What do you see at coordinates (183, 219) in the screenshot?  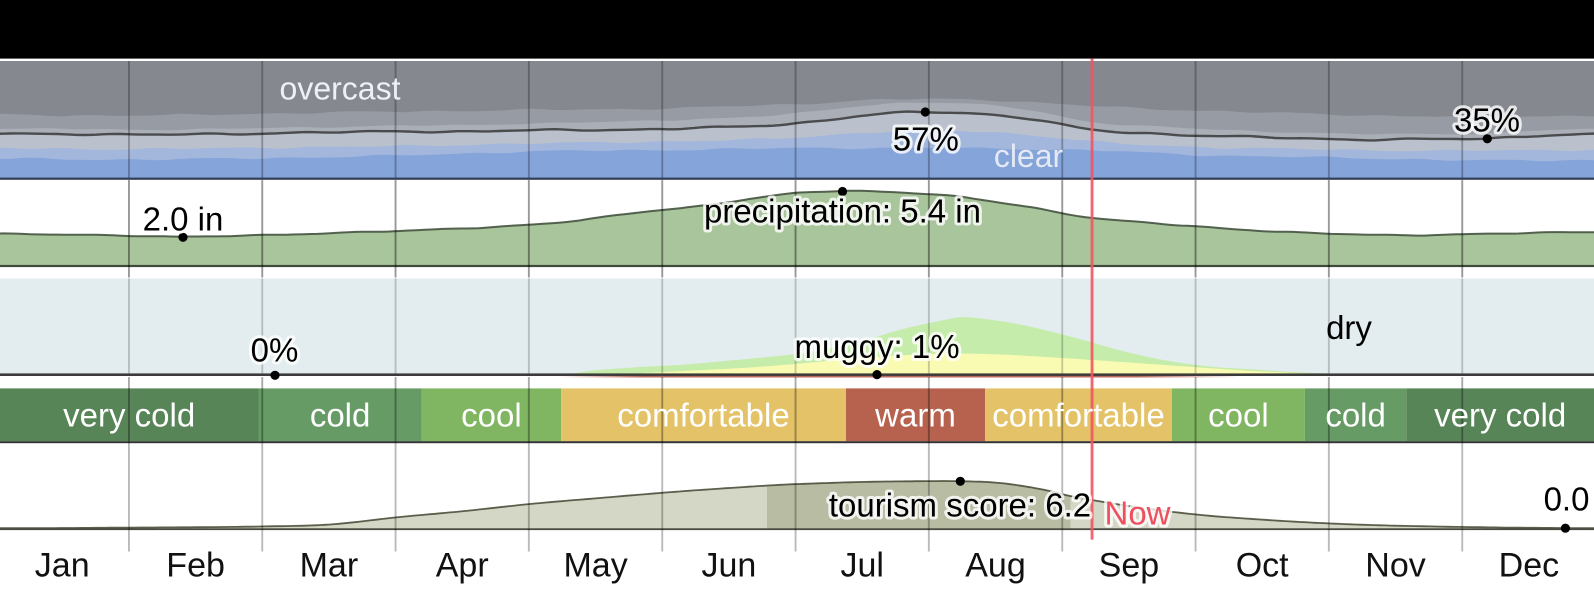 I see `svg-text: 2.0 in` at bounding box center [183, 219].